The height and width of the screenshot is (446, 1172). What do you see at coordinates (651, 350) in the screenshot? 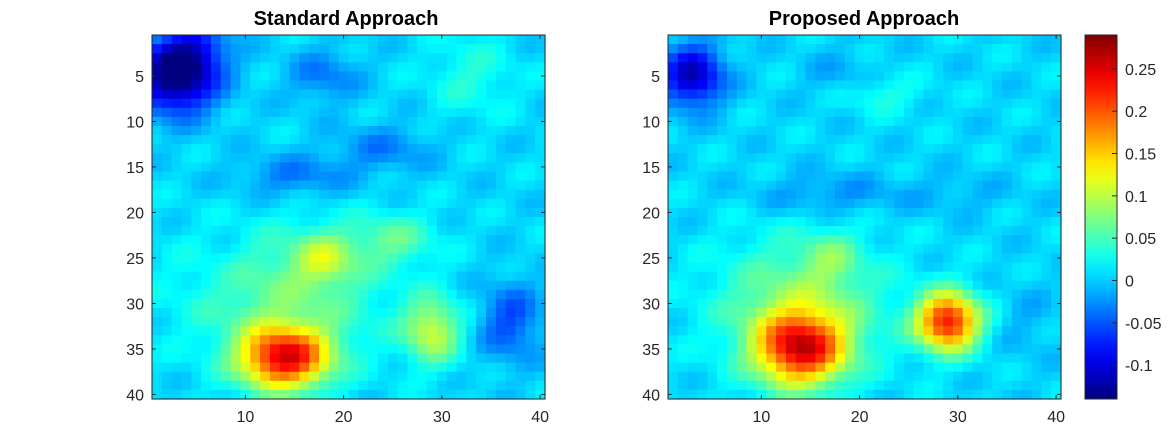
I see `y-tick-label: 35` at bounding box center [651, 350].